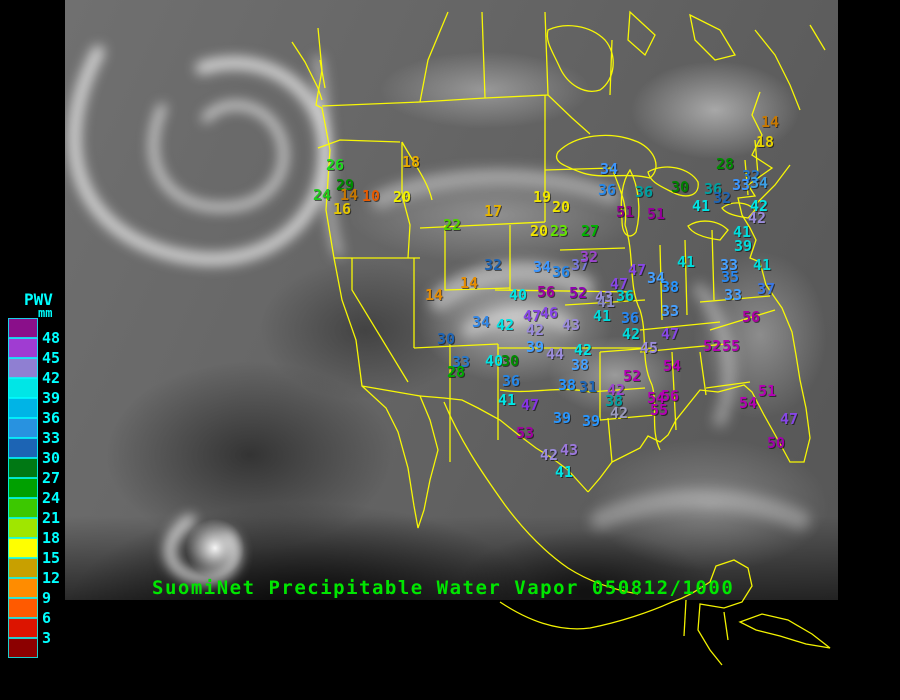 The height and width of the screenshot is (700, 900). Describe the element at coordinates (51, 458) in the screenshot. I see `legend-label: 30` at that location.